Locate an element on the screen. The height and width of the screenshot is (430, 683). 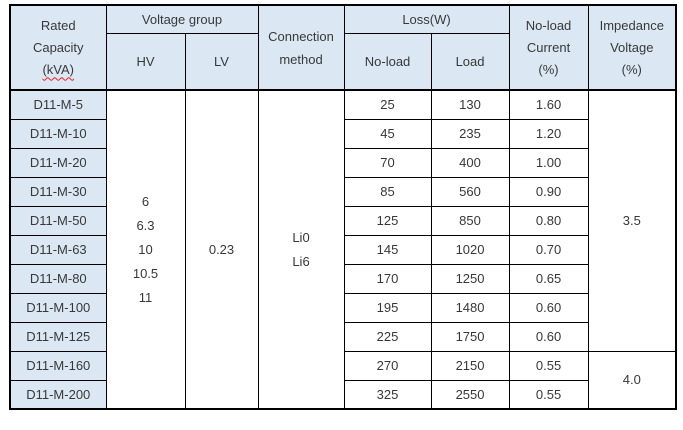
model-cell: D11-M-10 is located at coordinates (58, 133).